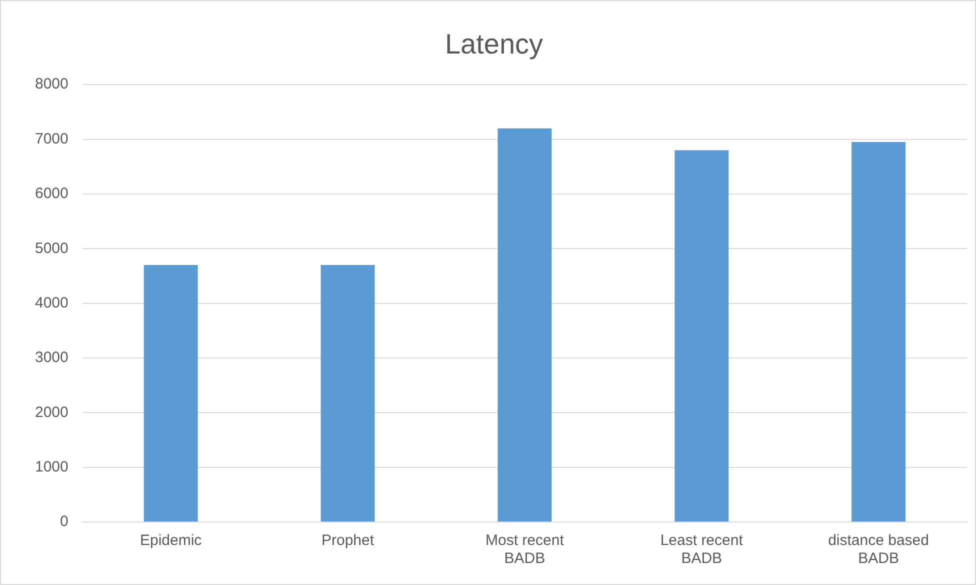 This screenshot has height=585, width=976. I want to click on y-tick-label: 4000, so click(51, 303).